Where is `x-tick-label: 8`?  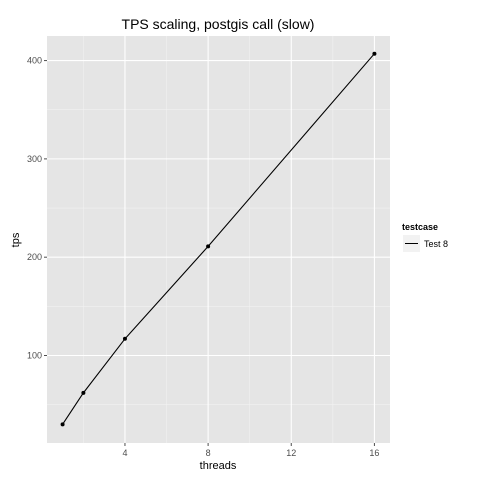 x-tick-label: 8 is located at coordinates (208, 453).